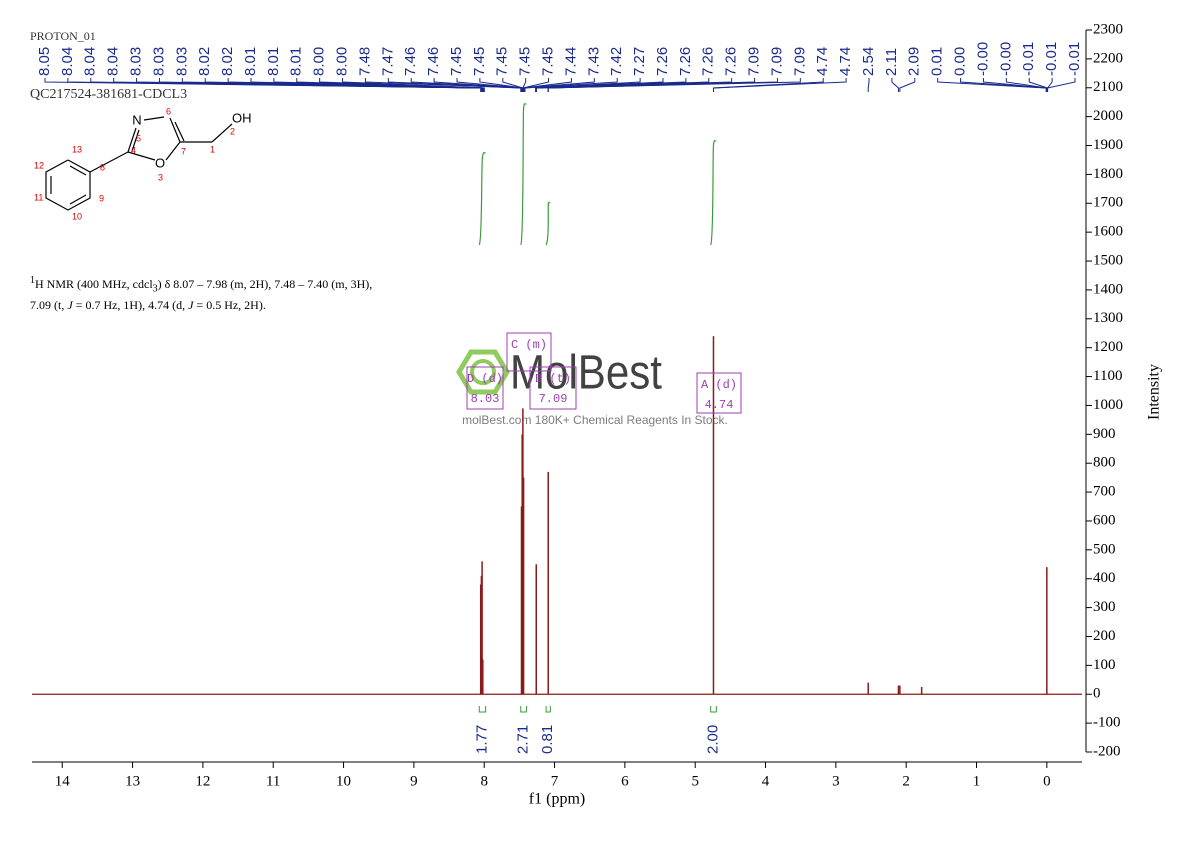 This screenshot has height=841, width=1190. I want to click on peak-label: -0.01, so click(1028, 59).